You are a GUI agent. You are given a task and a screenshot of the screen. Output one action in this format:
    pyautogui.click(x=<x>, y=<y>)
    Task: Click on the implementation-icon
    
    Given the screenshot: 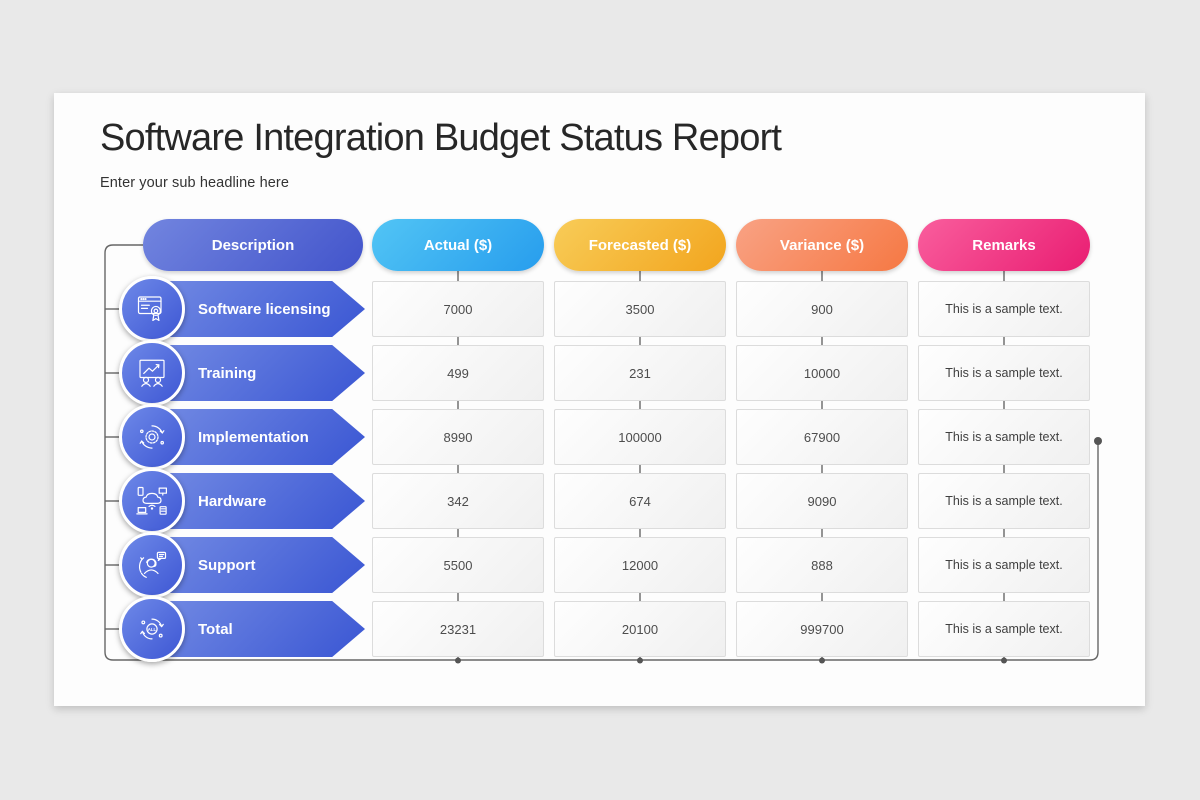 What is the action you would take?
    pyautogui.click(x=152, y=437)
    